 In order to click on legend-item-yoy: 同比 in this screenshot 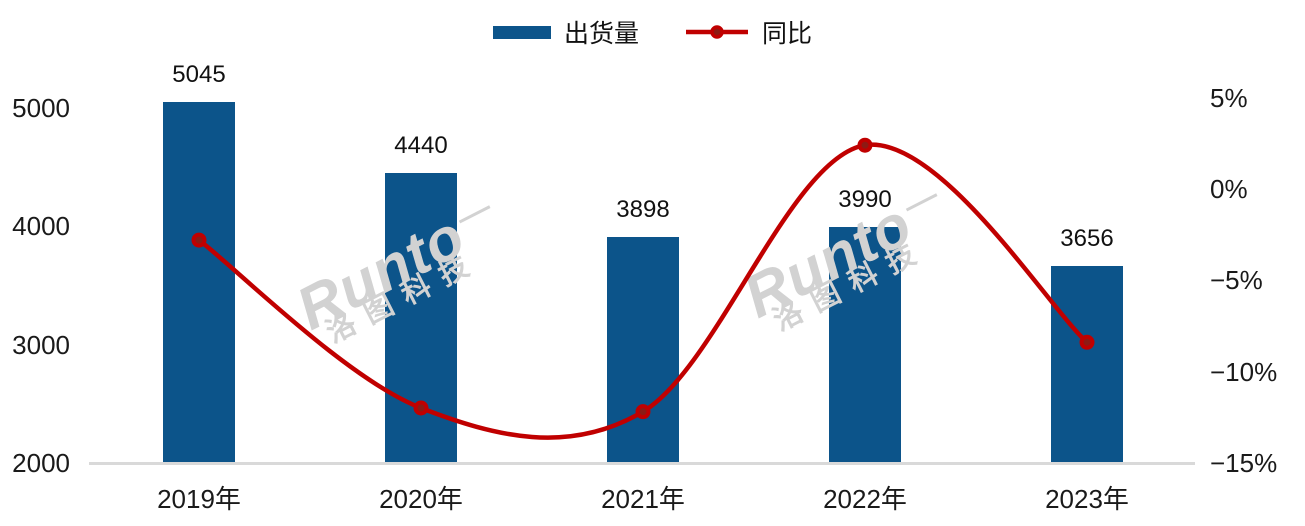, I will do `click(748, 32)`.